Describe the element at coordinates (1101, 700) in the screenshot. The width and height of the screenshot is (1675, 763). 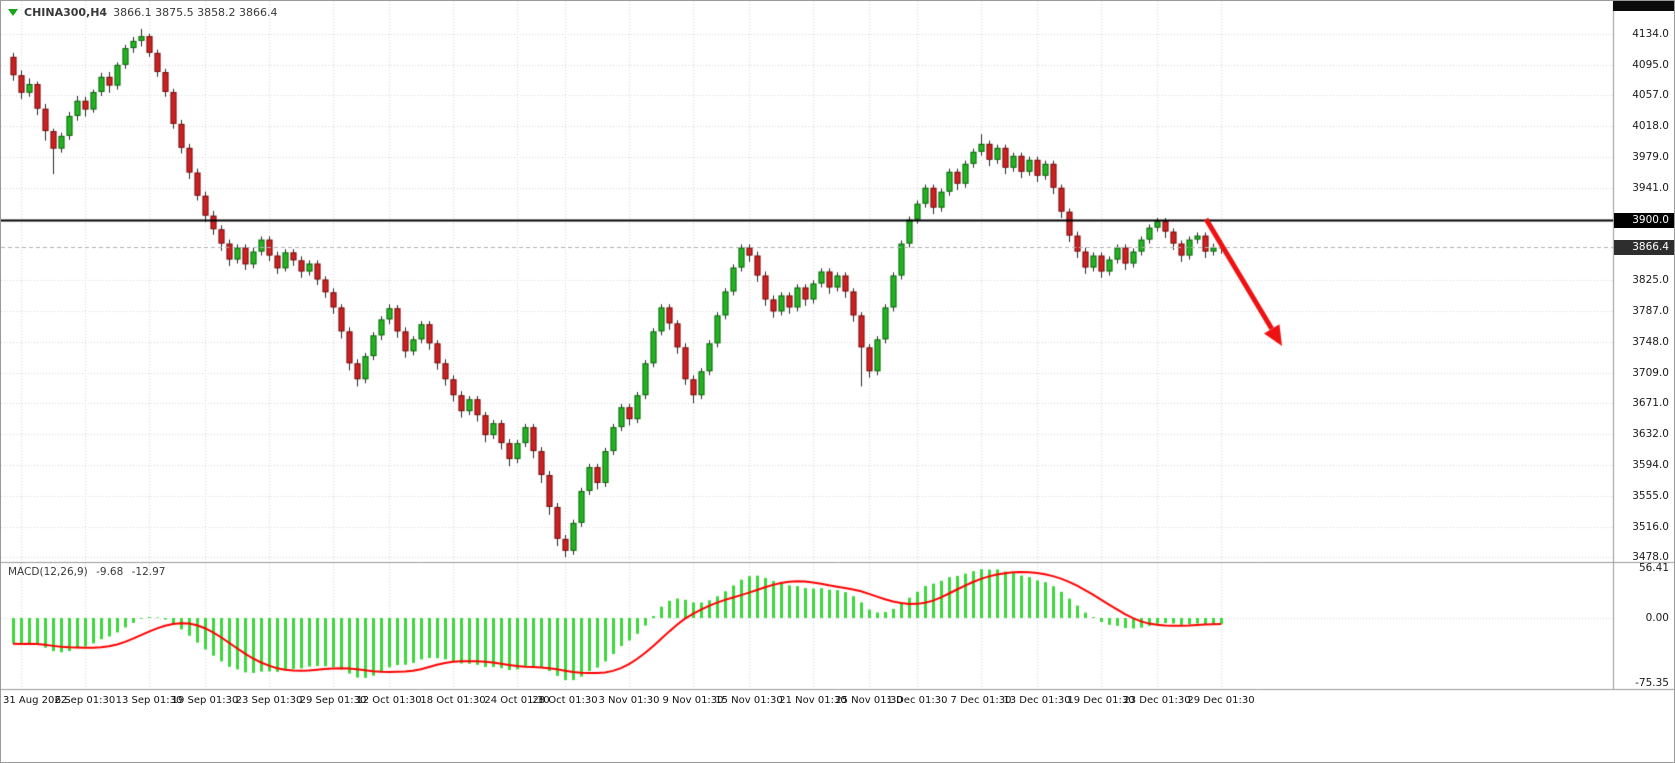
I see `time-axis-label: 19 Dec 01:30` at that location.